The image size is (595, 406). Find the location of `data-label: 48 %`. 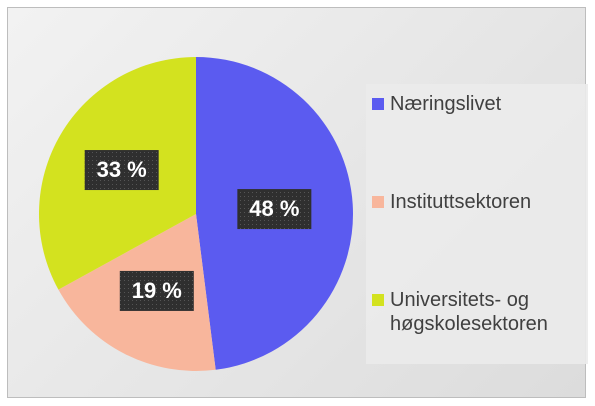

data-label: 48 % is located at coordinates (274, 208).